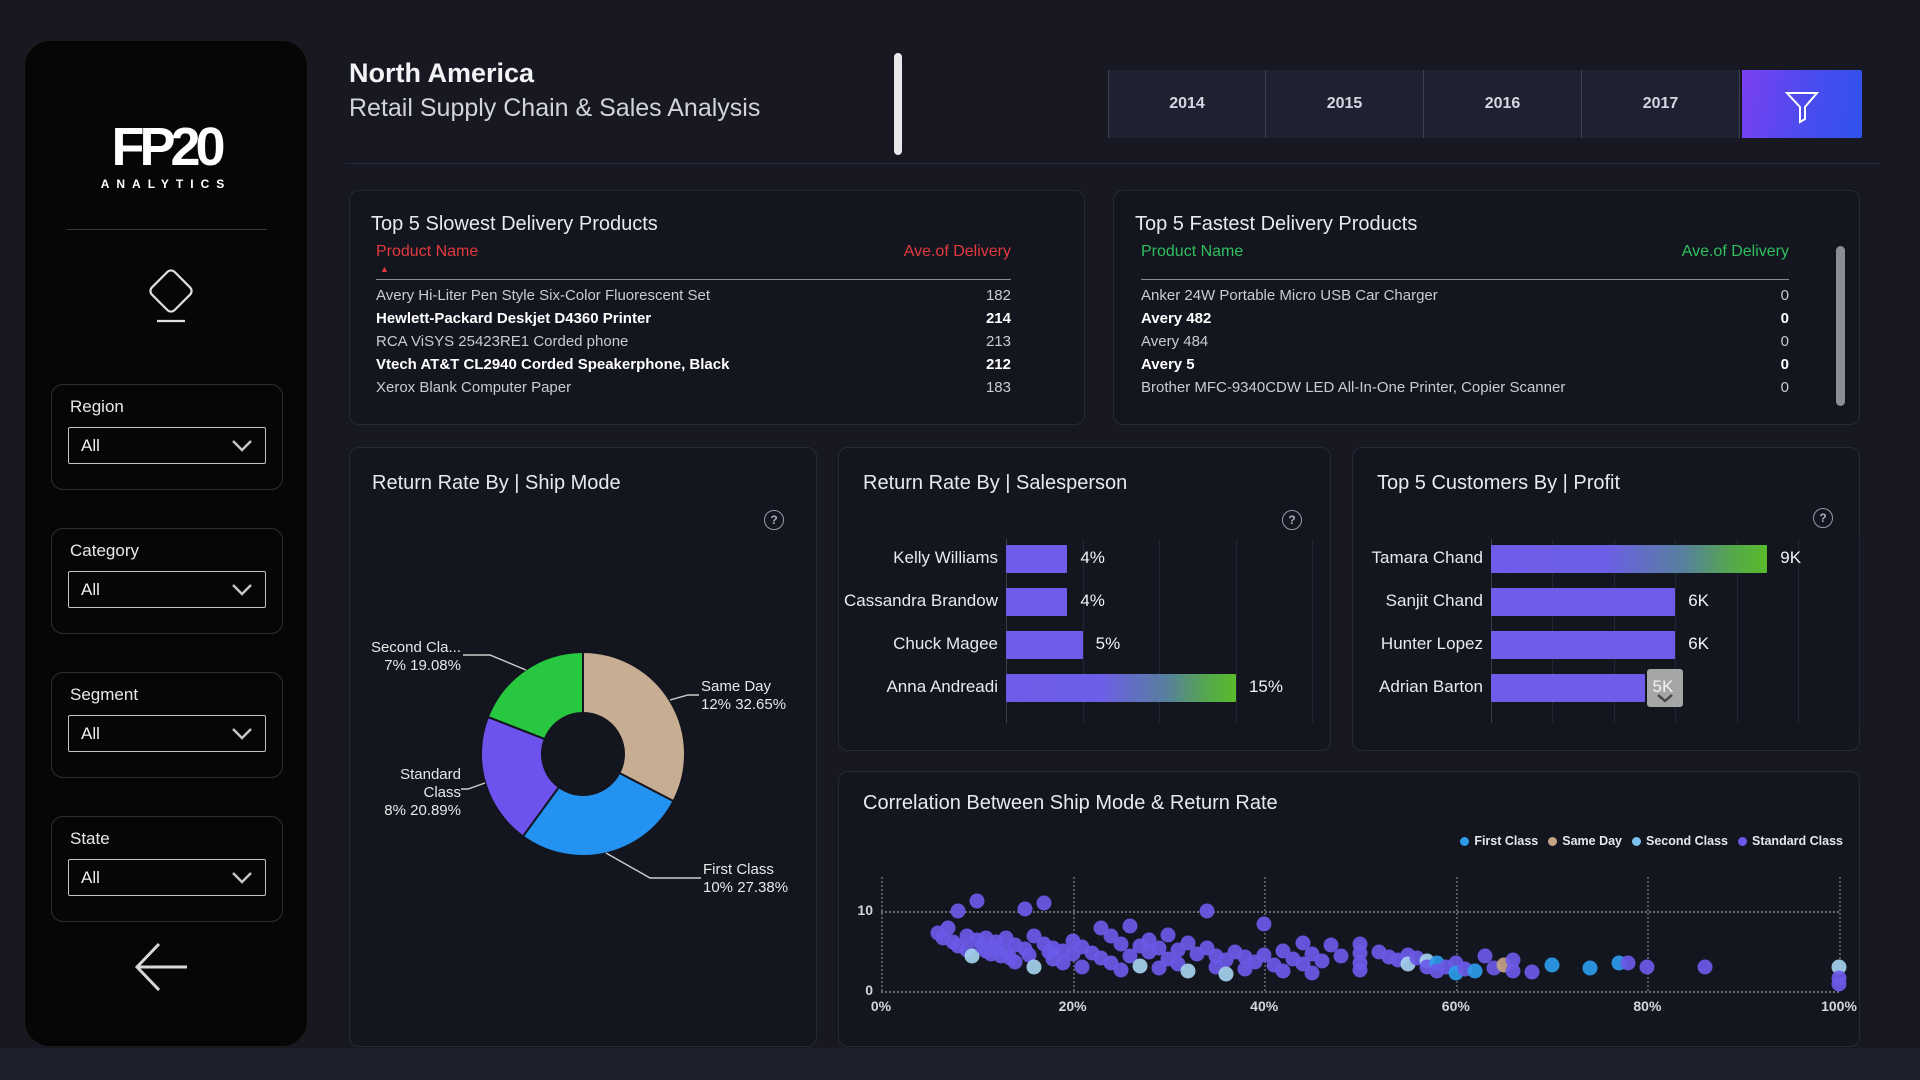 This screenshot has height=1080, width=1920. I want to click on table-row: Avery 5 0, so click(1465, 364).